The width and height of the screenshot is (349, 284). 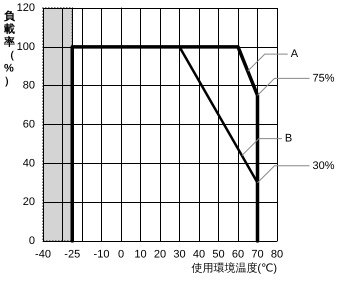 What do you see at coordinates (294, 54) in the screenshot?
I see `text: A` at bounding box center [294, 54].